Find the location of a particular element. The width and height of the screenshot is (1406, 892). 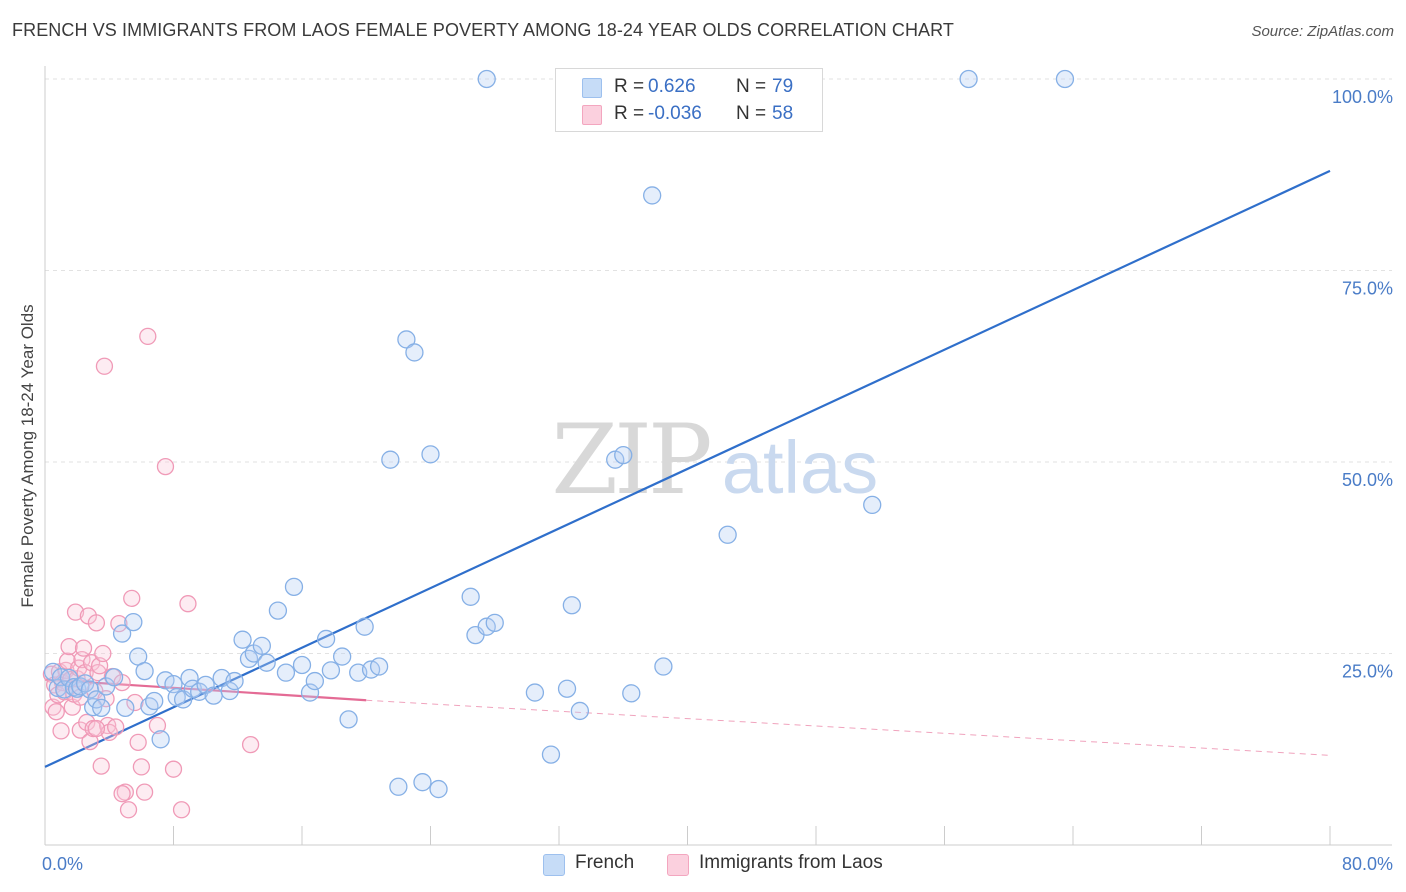

source-label: Source: ZipAtlas.com is located at coordinates (1322, 31).